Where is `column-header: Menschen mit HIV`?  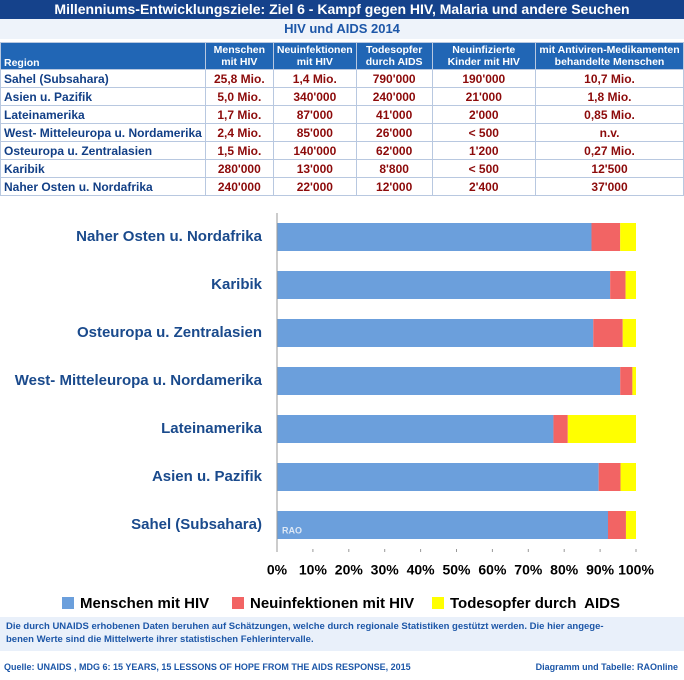 column-header: Menschen mit HIV is located at coordinates (239, 56).